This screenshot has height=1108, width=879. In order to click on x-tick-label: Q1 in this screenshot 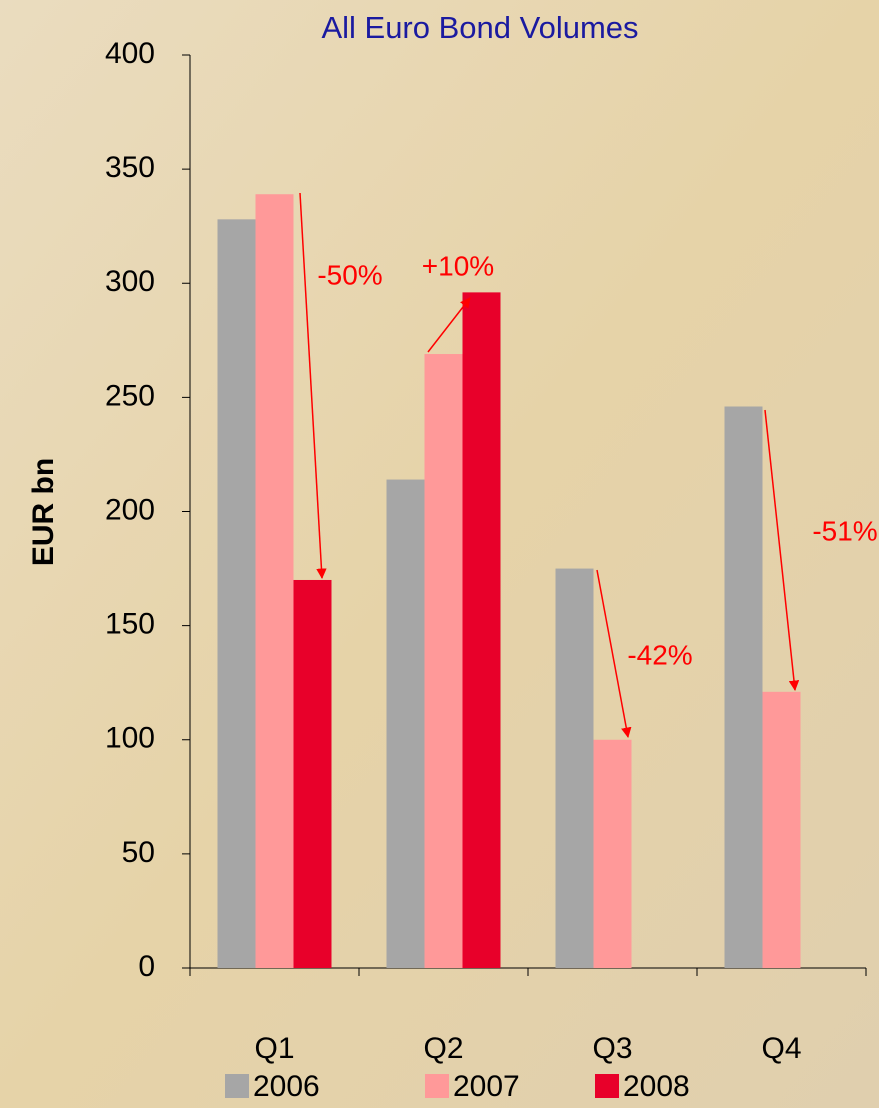, I will do `click(274, 1048)`.